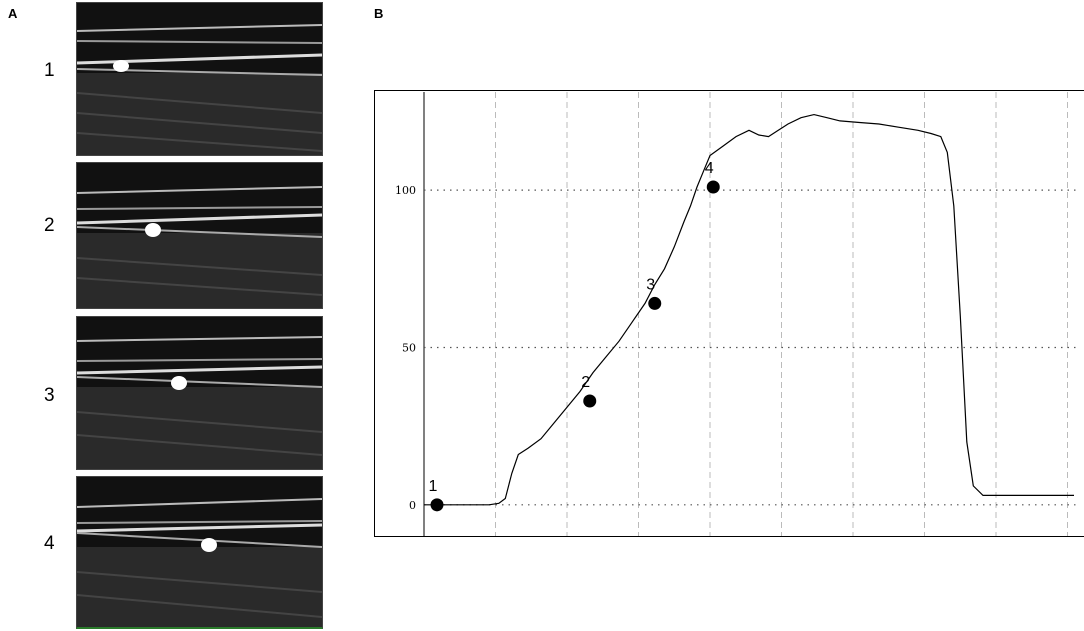 This screenshot has width=1084, height=631. What do you see at coordinates (49, 225) in the screenshot?
I see `frame-2-label: 2` at bounding box center [49, 225].